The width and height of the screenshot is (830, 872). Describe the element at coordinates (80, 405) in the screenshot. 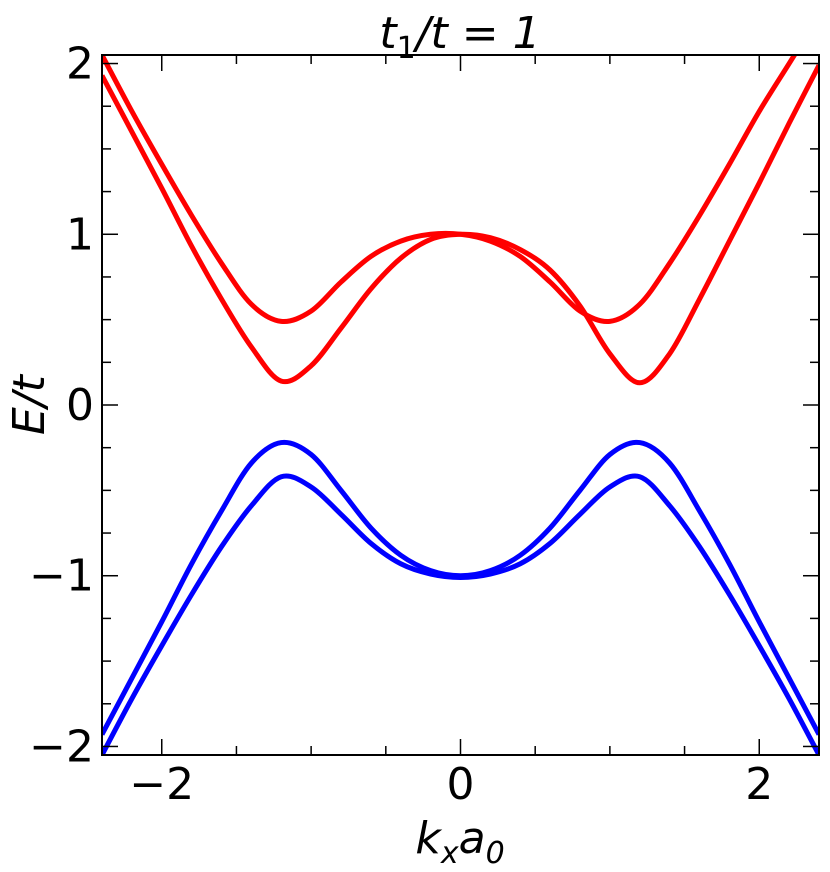

I see `y-tick-label: 0` at that location.